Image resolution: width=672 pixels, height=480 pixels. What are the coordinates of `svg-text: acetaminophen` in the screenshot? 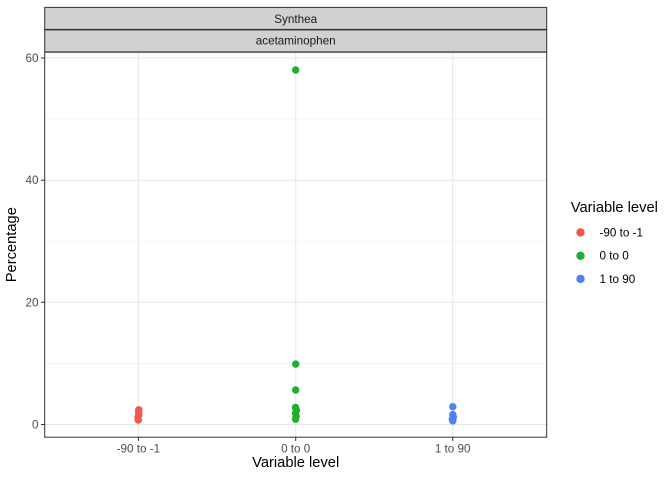 It's located at (296, 41).